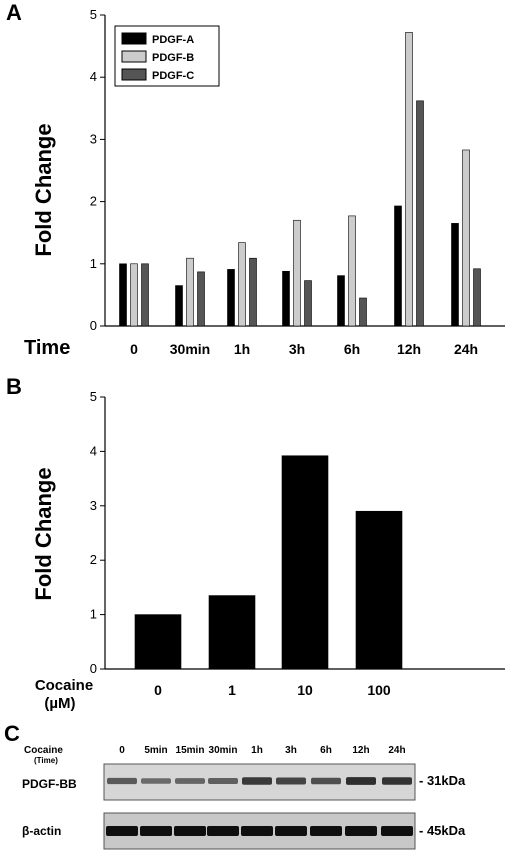  Describe the element at coordinates (93, 76) in the screenshot. I see `chart-a-ytick-label: 4` at that location.